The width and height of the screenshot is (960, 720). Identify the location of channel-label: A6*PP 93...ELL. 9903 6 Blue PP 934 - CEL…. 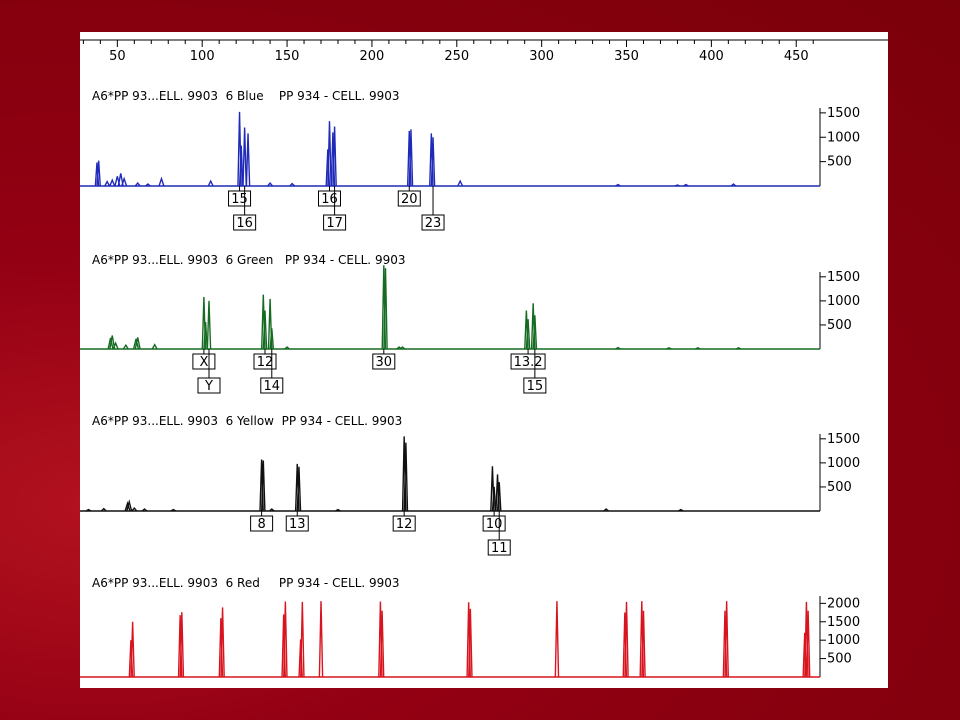
(246, 96).